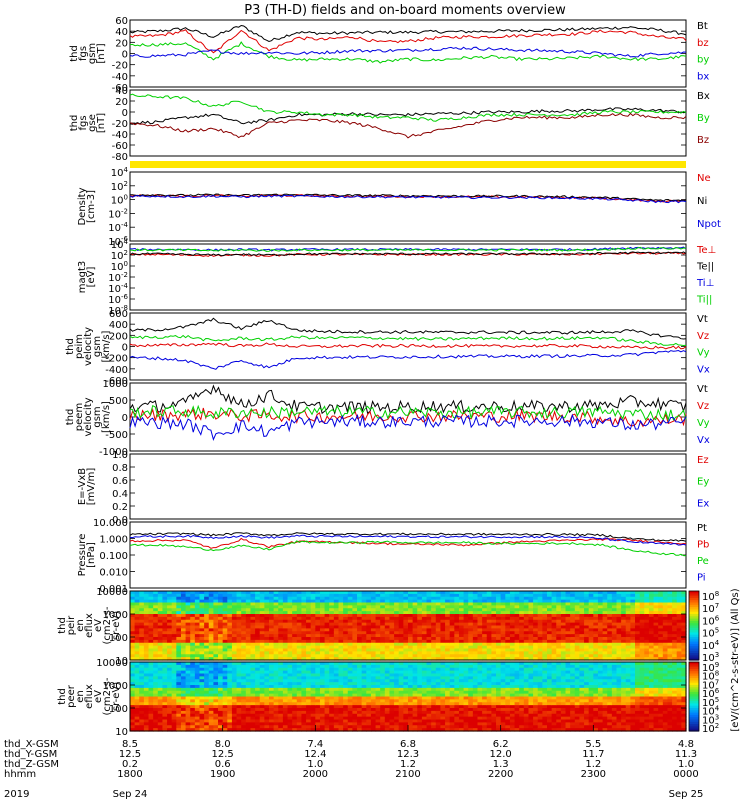 The width and height of the screenshot is (750, 800). I want to click on series-line-Npot, so click(408, 199).